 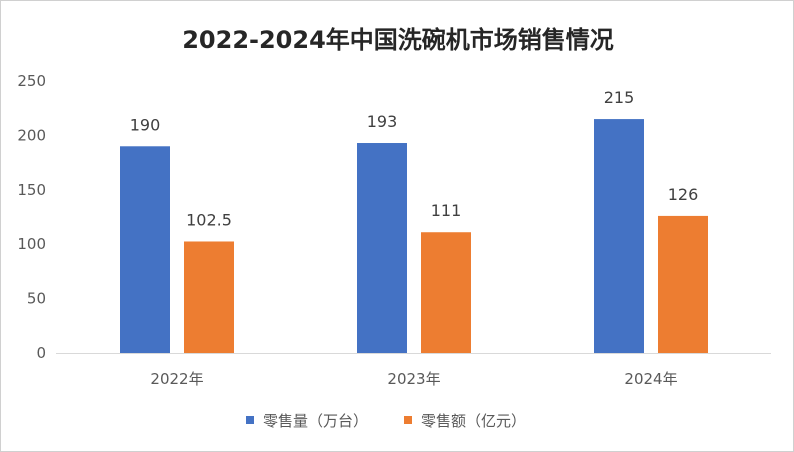 I want to click on data-label: 215, so click(x=619, y=97).